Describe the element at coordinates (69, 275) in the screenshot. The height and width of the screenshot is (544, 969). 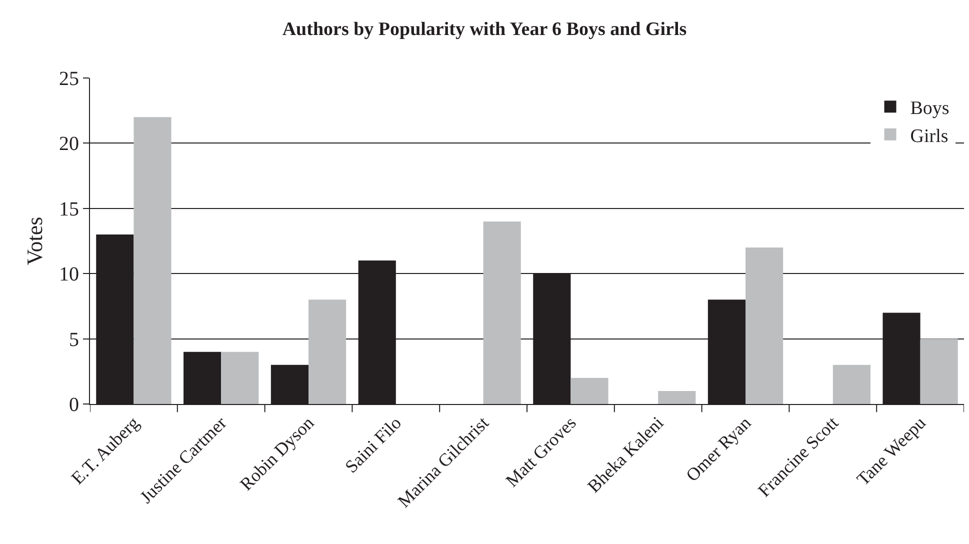
I see `y-tick-label: 10` at that location.